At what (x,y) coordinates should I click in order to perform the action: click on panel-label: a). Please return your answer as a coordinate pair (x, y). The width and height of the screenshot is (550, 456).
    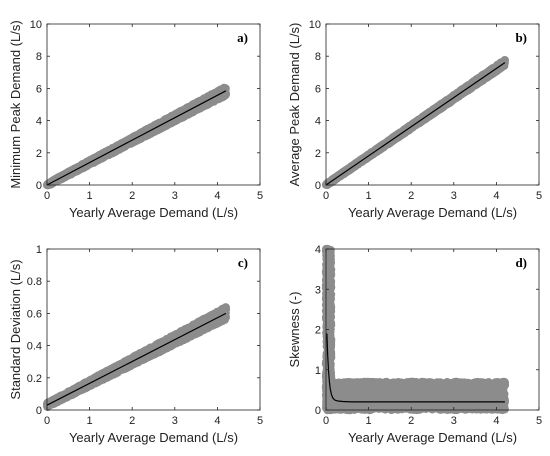
    Looking at the image, I should click on (242, 37).